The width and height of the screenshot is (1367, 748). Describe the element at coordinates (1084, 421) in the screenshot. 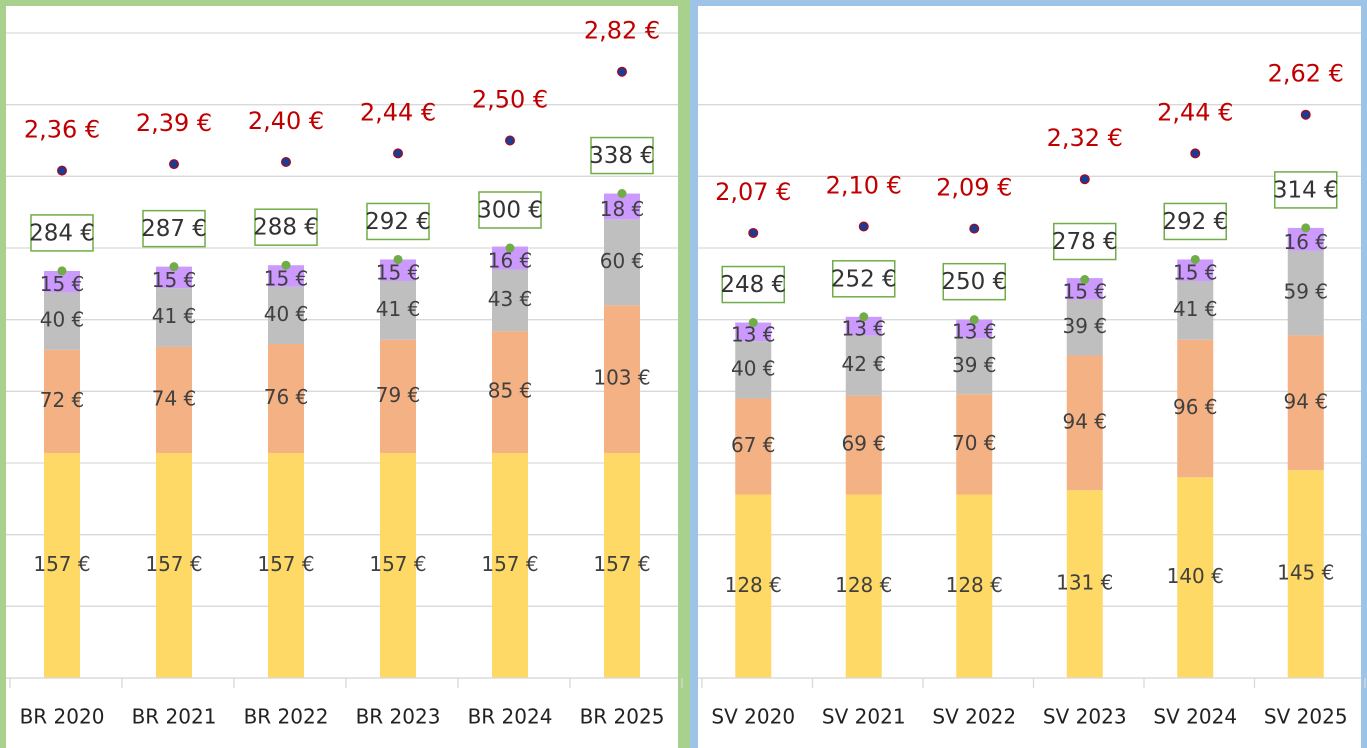

I see `value-label: 94 €` at that location.